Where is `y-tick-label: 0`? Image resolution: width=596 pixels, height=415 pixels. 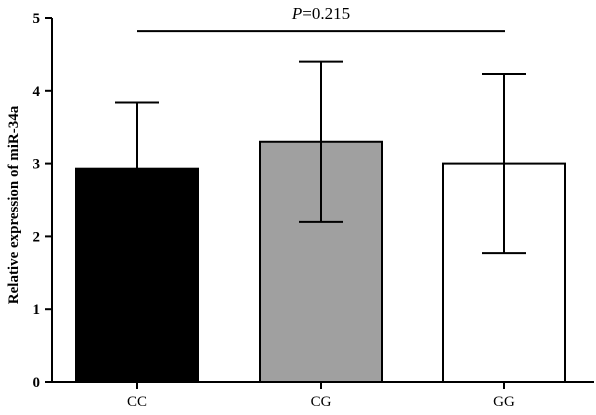 y-tick-label: 0 is located at coordinates (37, 383).